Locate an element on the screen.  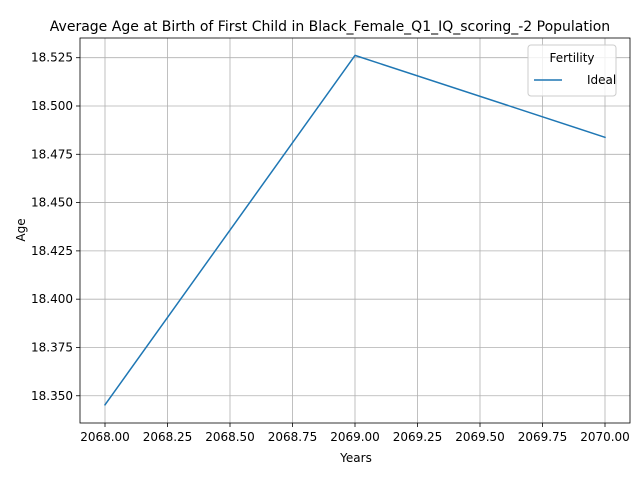
y-tick-label: 18.450 is located at coordinates (52, 203).